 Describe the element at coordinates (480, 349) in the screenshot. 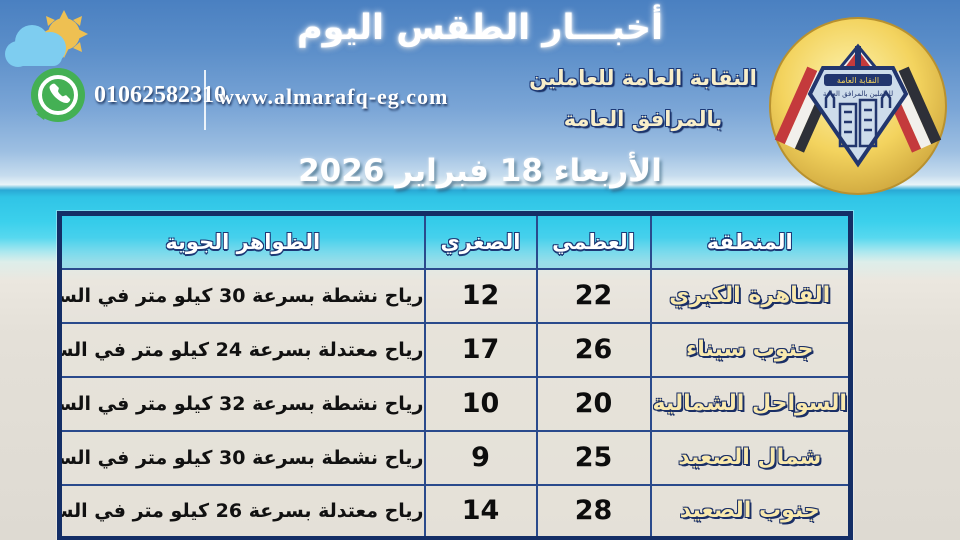

I see `min-temp-cell: 17` at that location.